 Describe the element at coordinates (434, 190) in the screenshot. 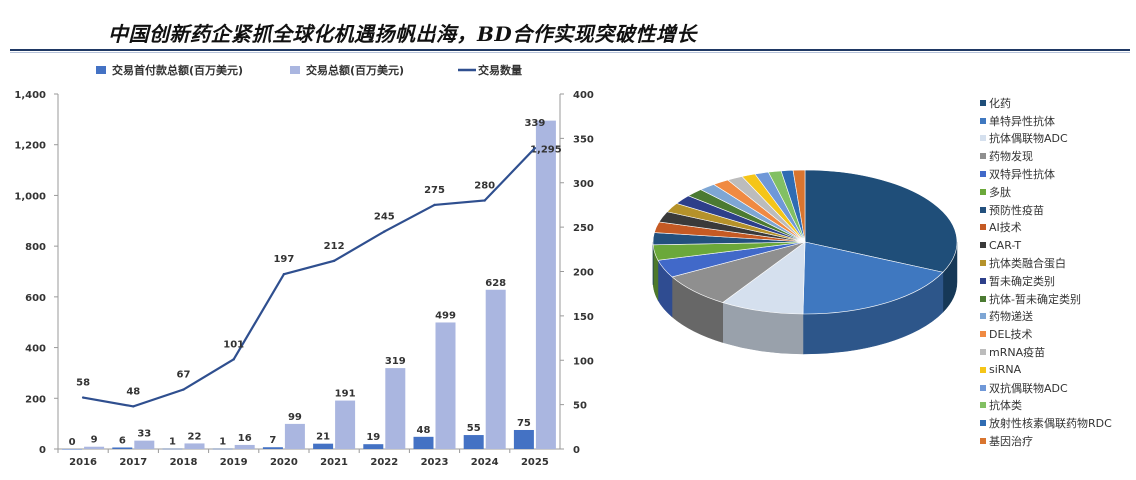

I see `line-point-label: 275` at that location.